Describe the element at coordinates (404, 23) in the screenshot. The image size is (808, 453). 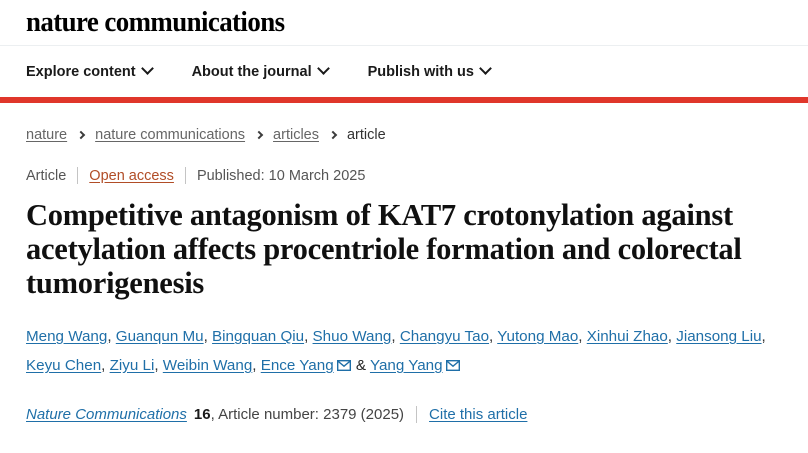
I see `site-masthead: nature communications` at that location.